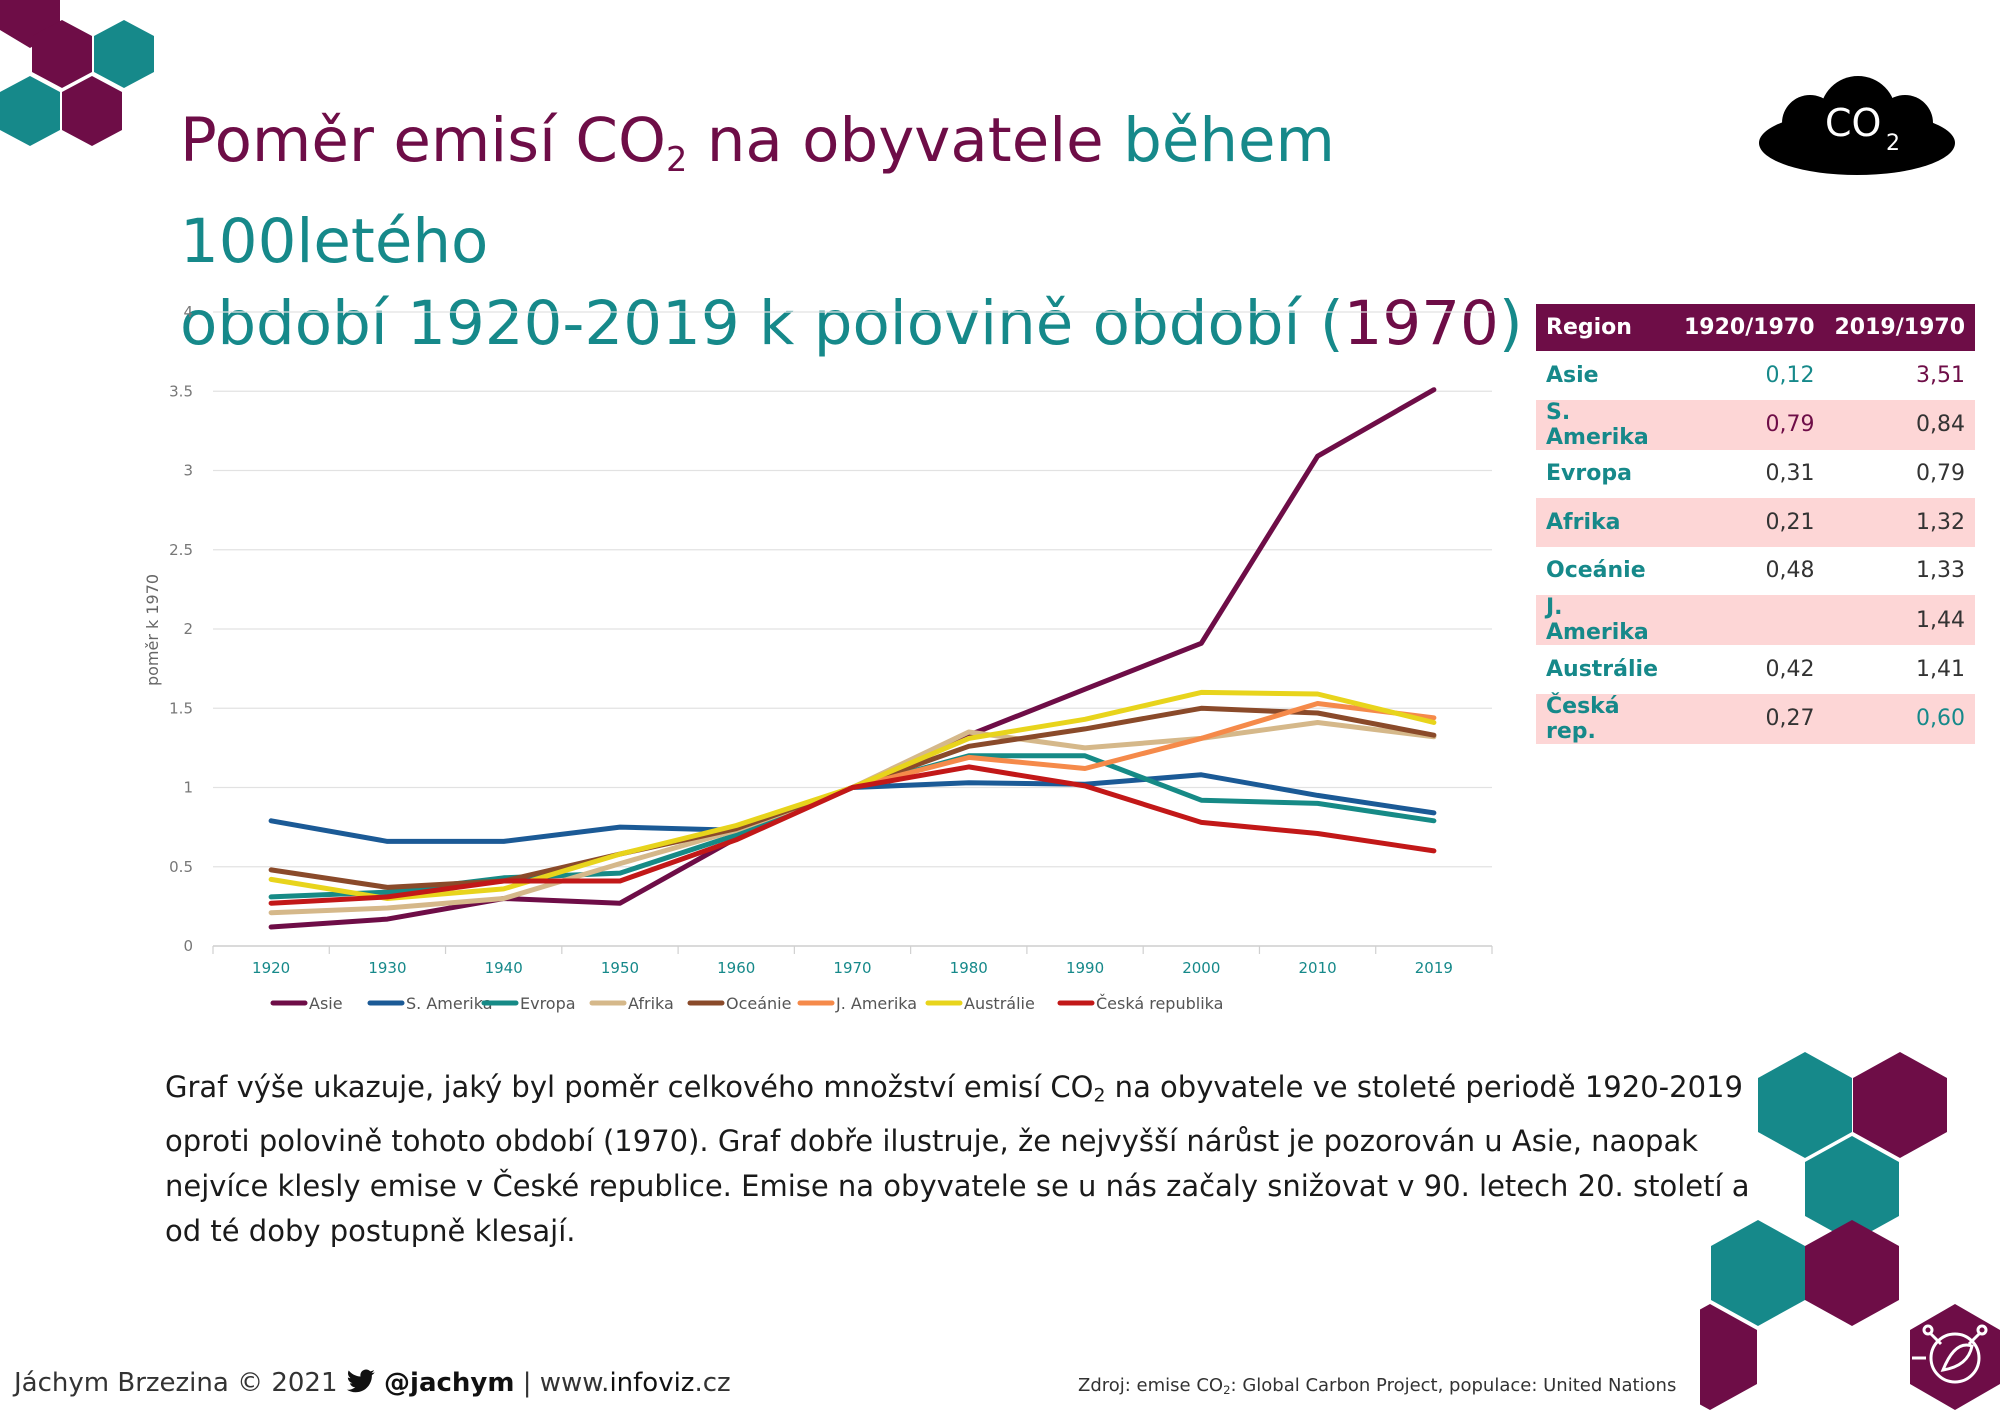  I want to click on x-tick-label: 1930, so click(387, 968).